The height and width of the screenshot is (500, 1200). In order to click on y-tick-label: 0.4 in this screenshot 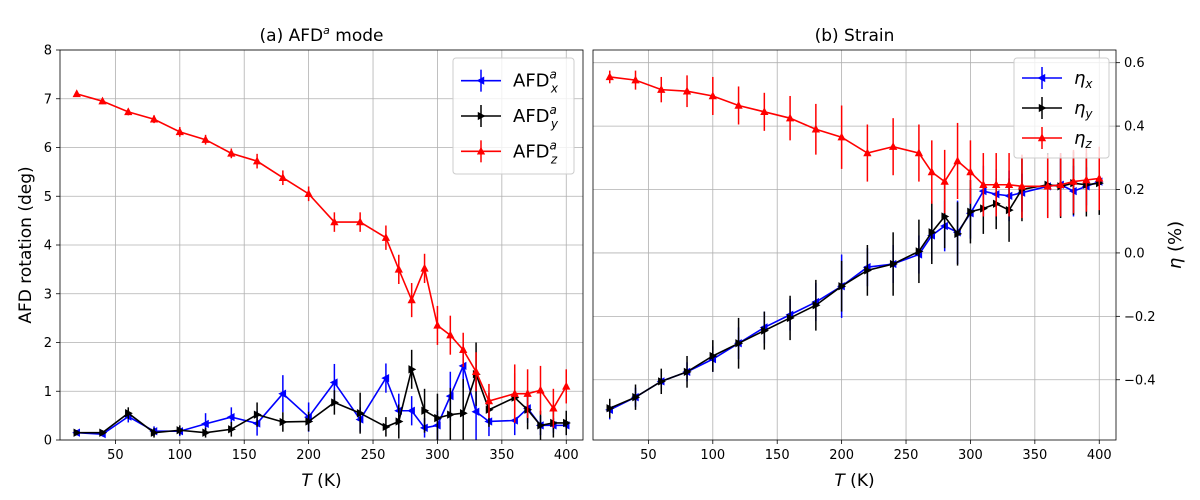, I will do `click(1134, 127)`.